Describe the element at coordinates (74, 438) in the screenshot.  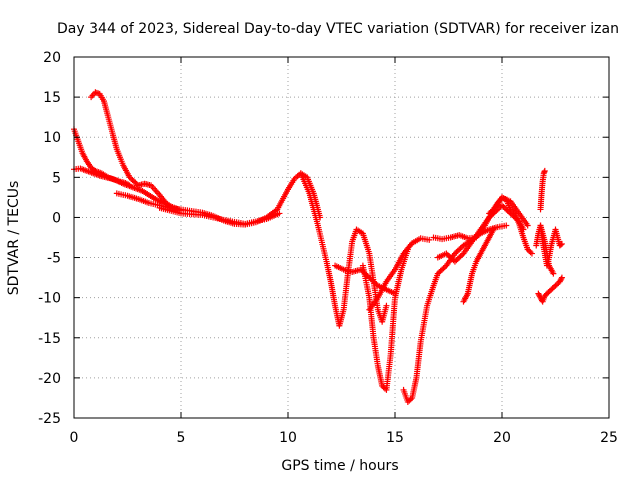
I see `x-tick-label: 0` at that location.